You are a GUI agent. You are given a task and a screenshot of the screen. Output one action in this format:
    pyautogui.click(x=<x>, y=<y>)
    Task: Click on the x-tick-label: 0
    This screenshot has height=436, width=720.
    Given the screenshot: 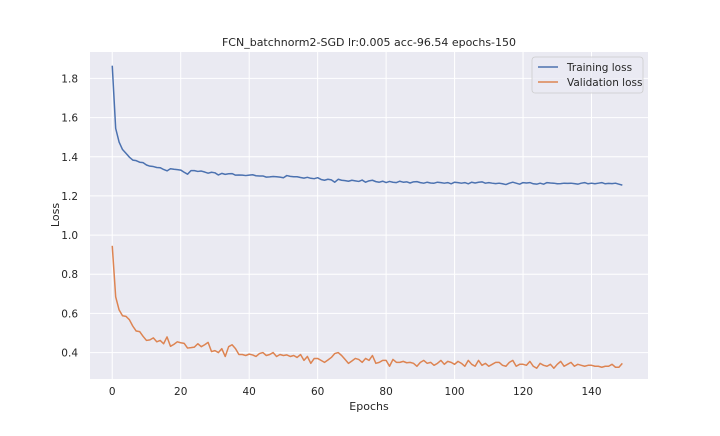 What is the action you would take?
    pyautogui.click(x=112, y=392)
    